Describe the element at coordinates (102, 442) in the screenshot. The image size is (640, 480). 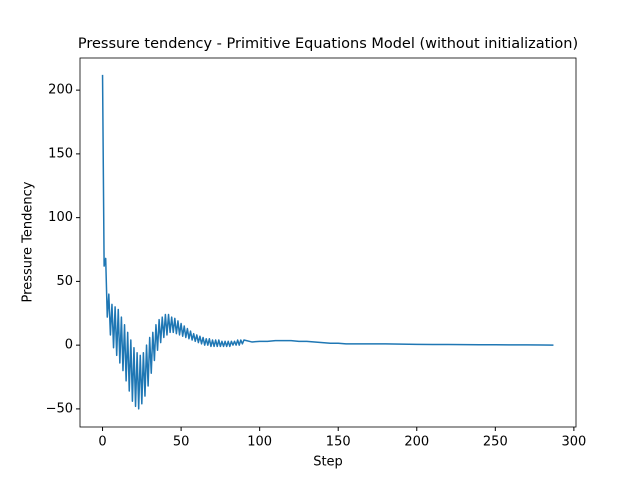
I see `x-tick-label: 0` at that location.